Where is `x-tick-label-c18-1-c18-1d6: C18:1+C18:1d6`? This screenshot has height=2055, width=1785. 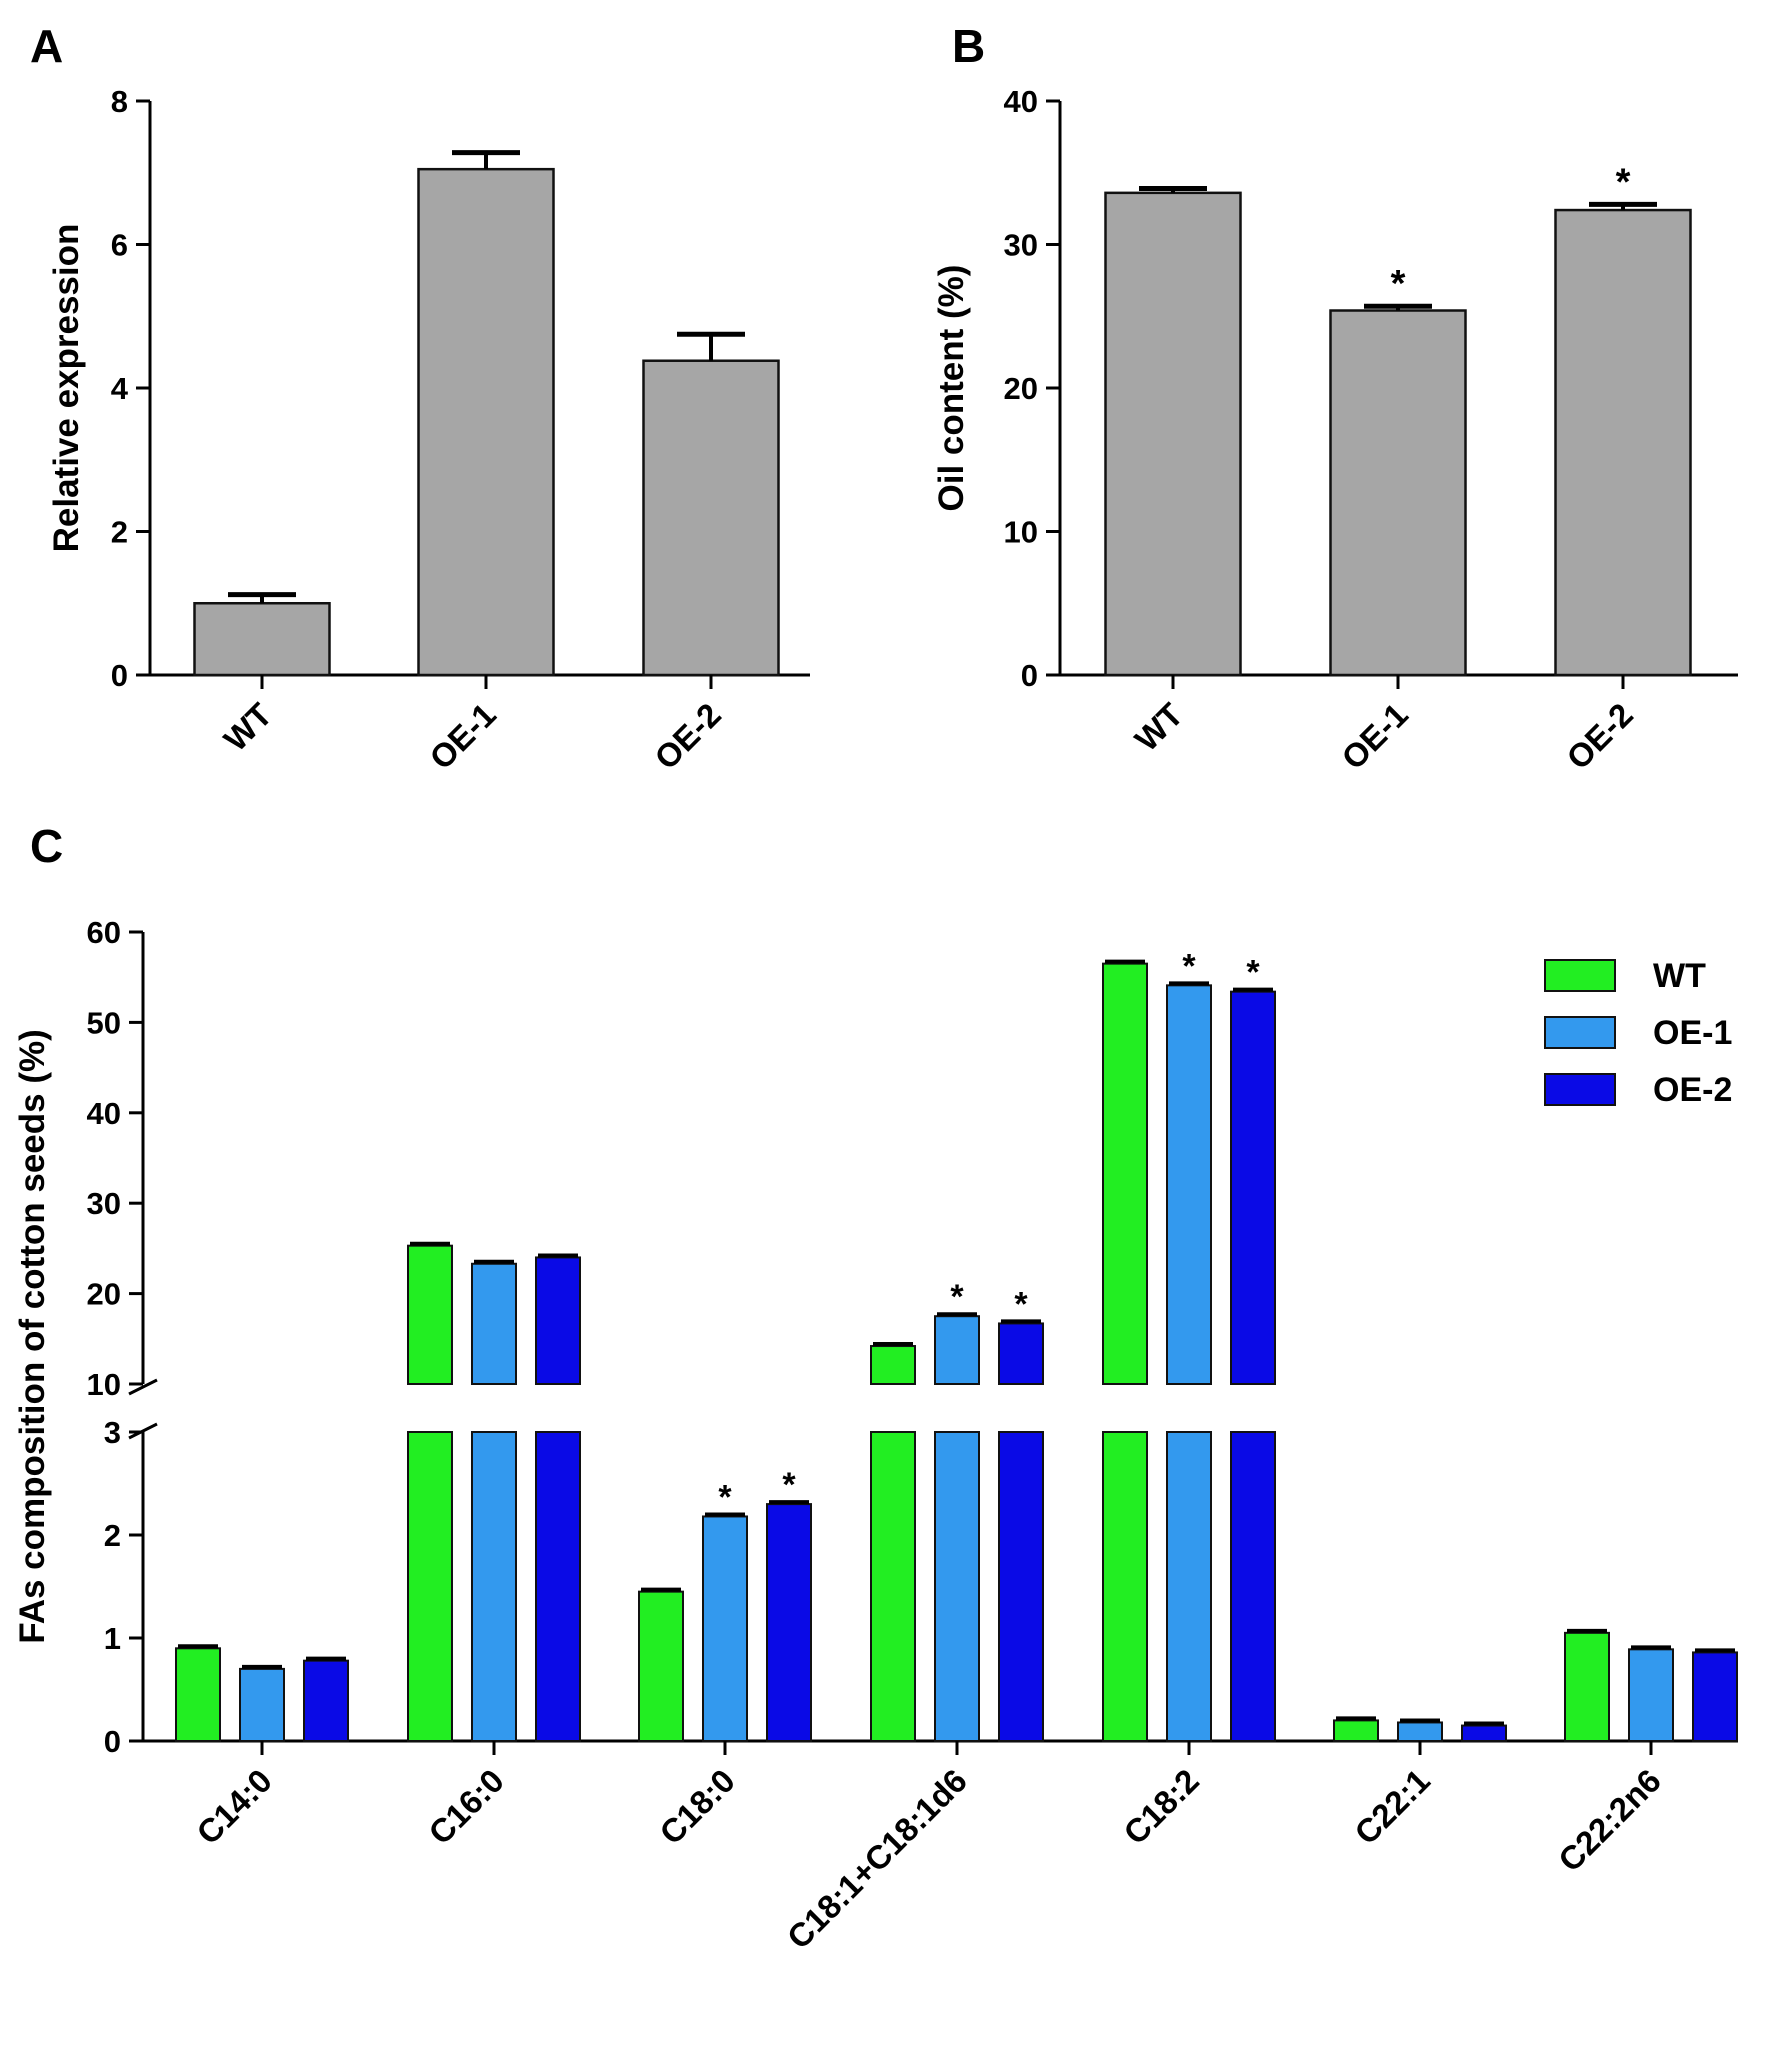 x-tick-label-c18-1-c18-1d6: C18:1+C18:1d6 is located at coordinates (877, 1859).